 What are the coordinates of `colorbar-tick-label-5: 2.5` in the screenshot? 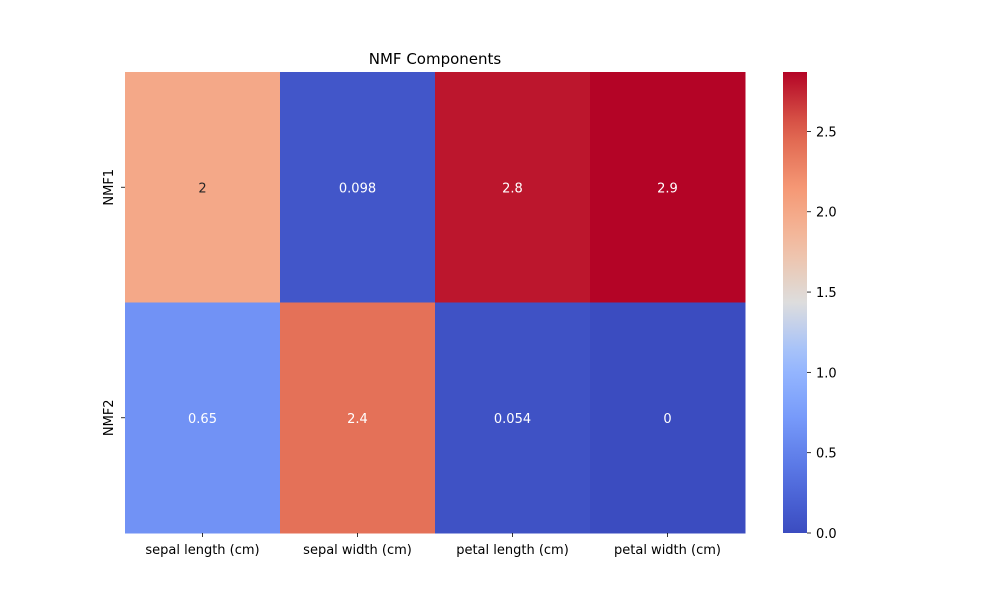 It's located at (826, 132).